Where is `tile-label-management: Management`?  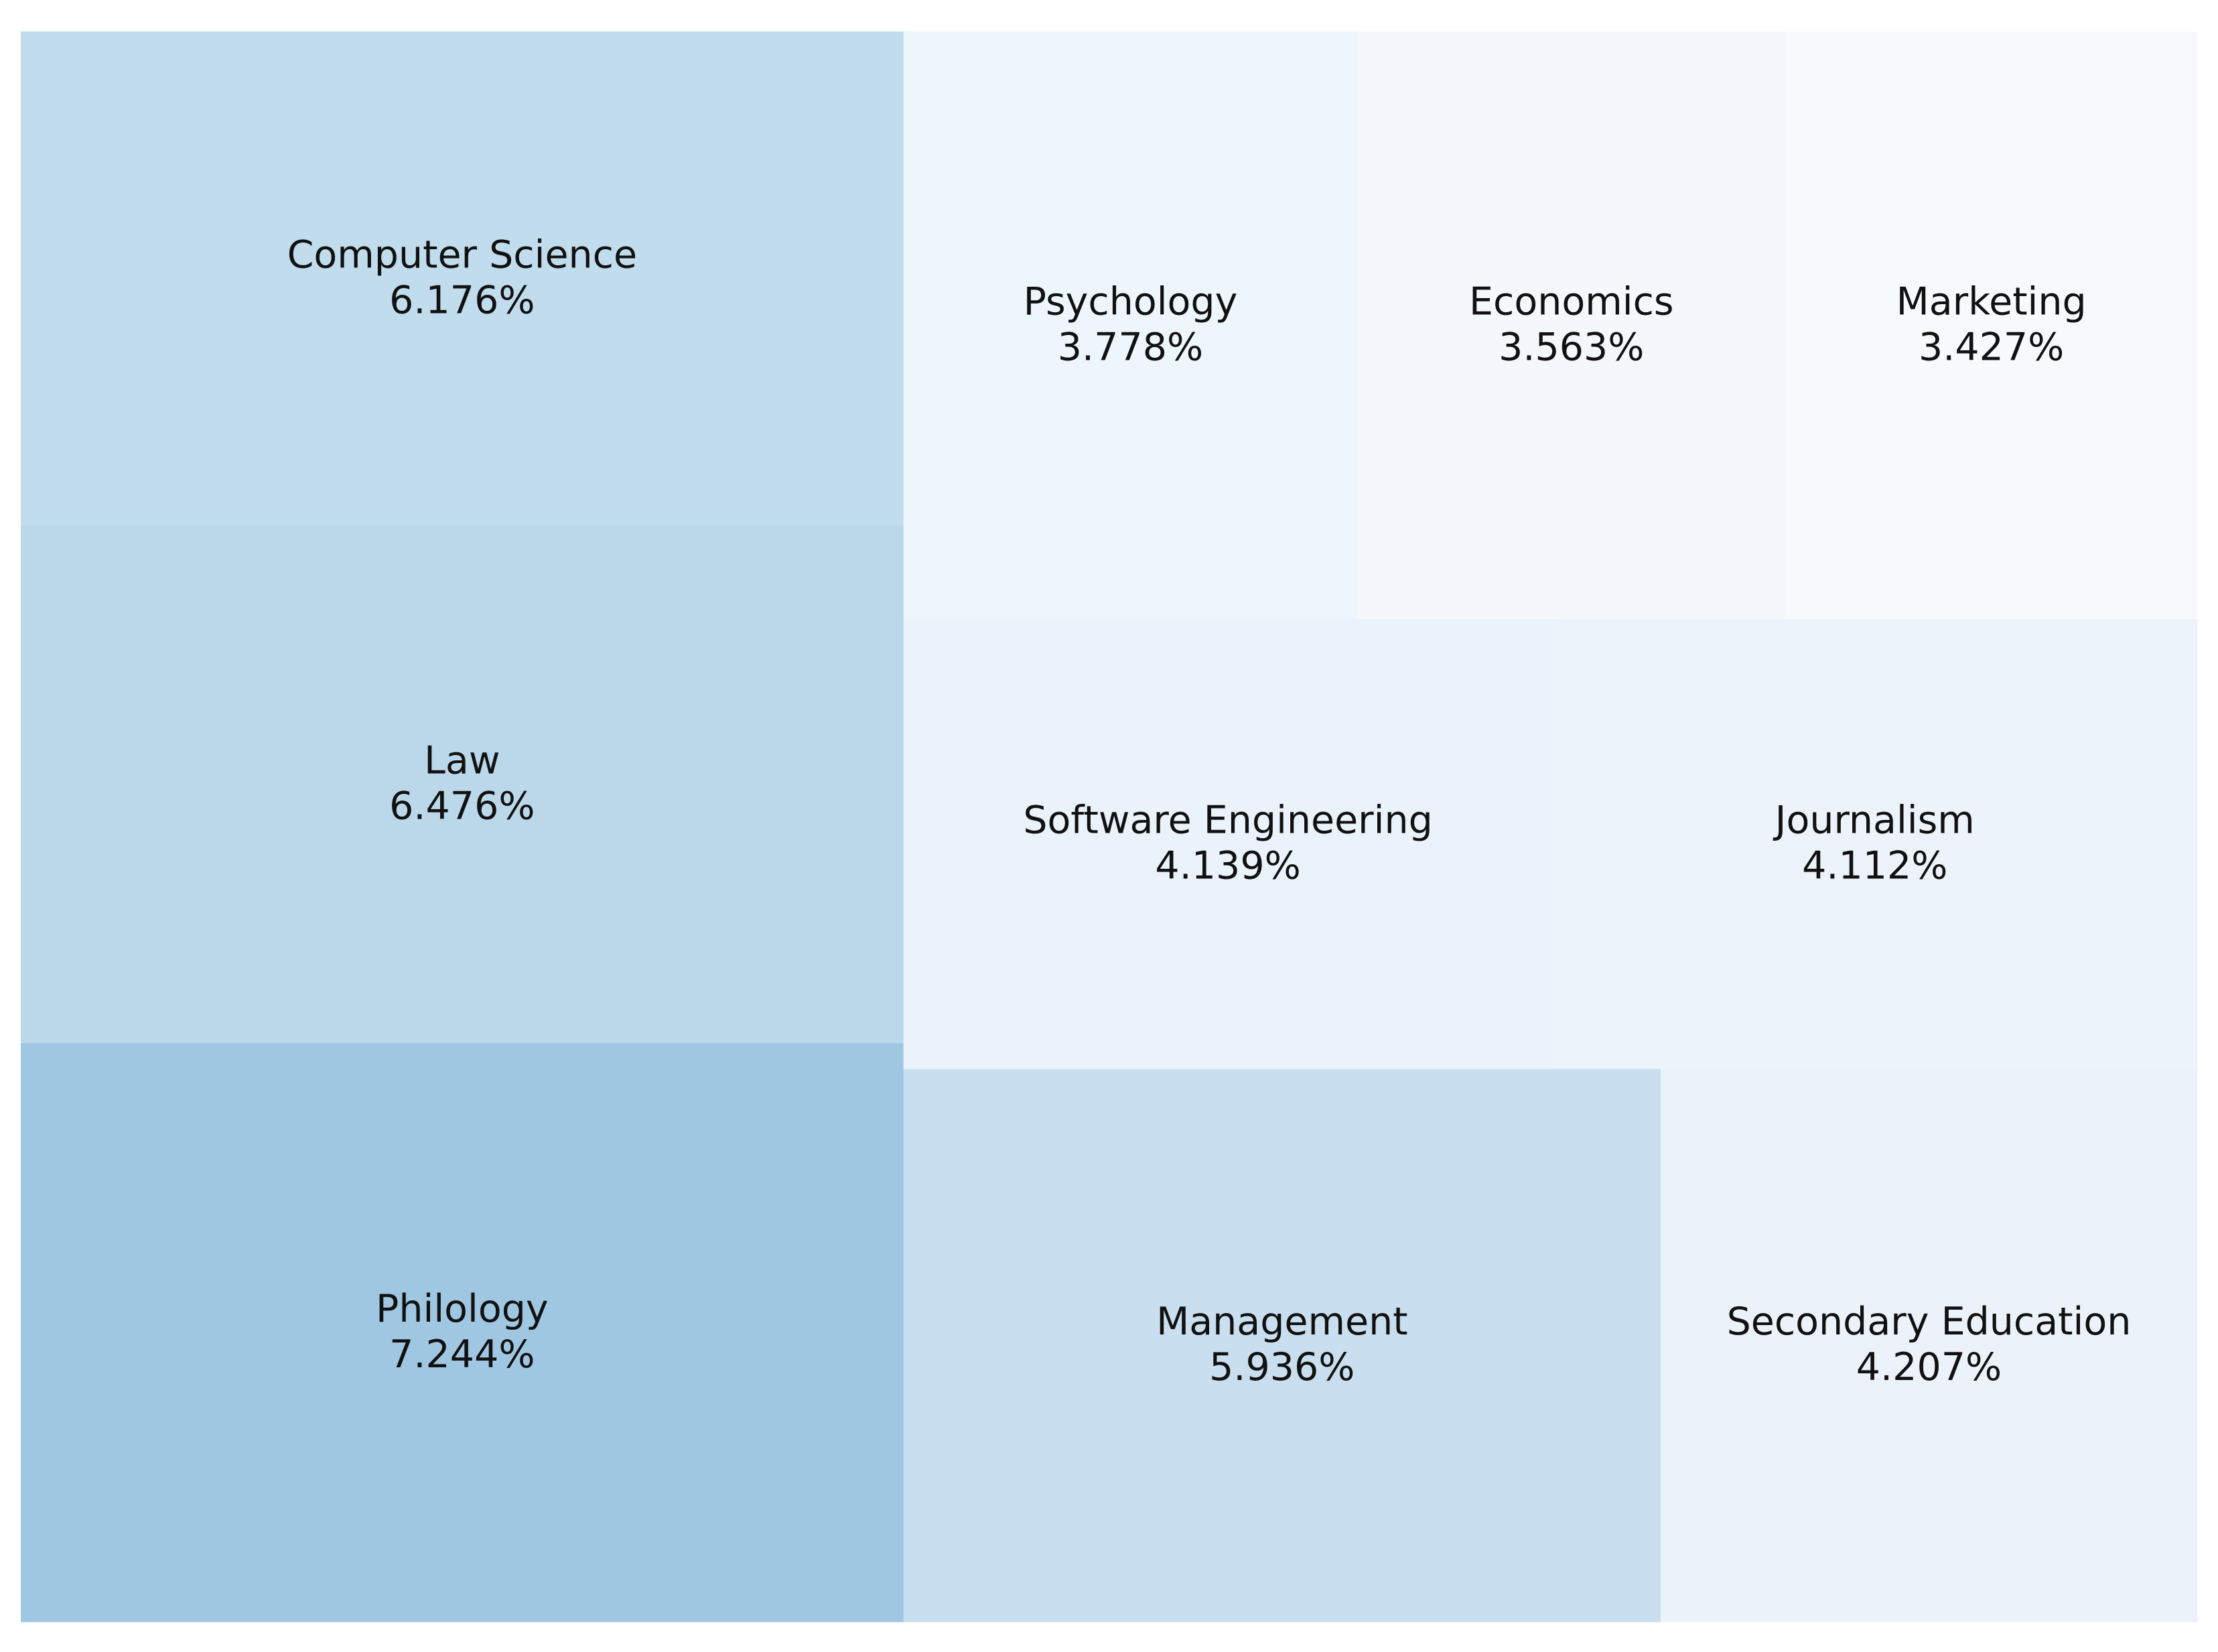
tile-label-management: Management is located at coordinates (1281, 1322).